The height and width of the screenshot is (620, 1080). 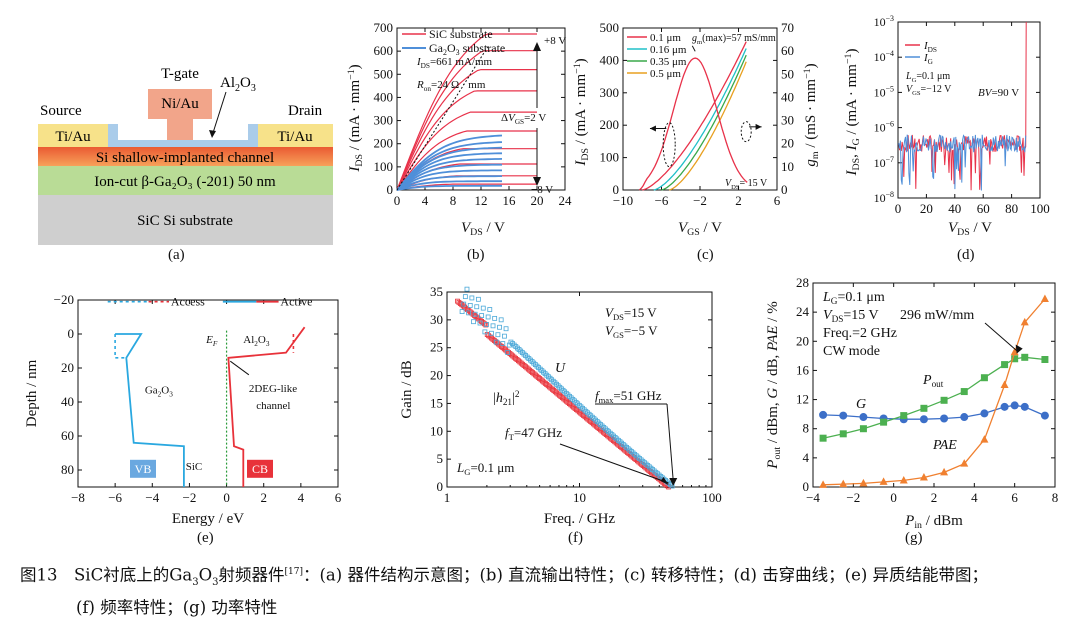 I want to click on chart-b-y-tick-label: 300, so click(x=384, y=120).